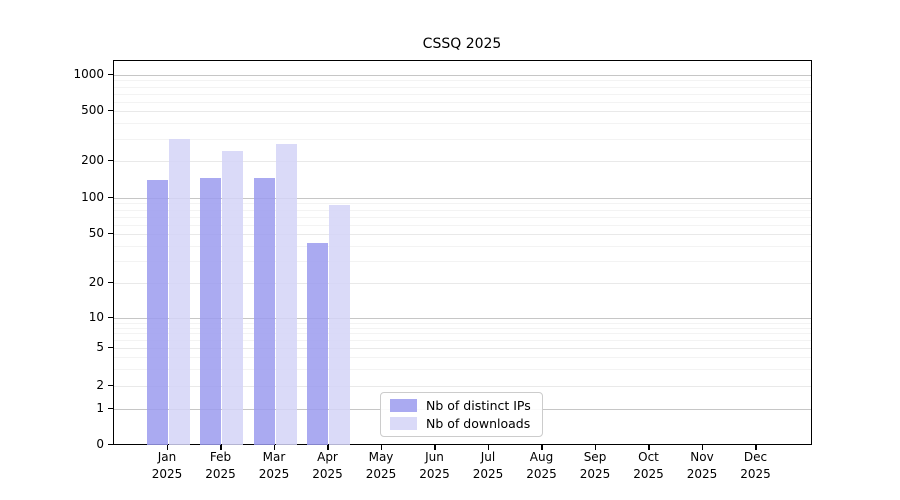 This screenshot has height=500, width=900. What do you see at coordinates (434, 457) in the screenshot?
I see `x-tick-month: Jun` at bounding box center [434, 457].